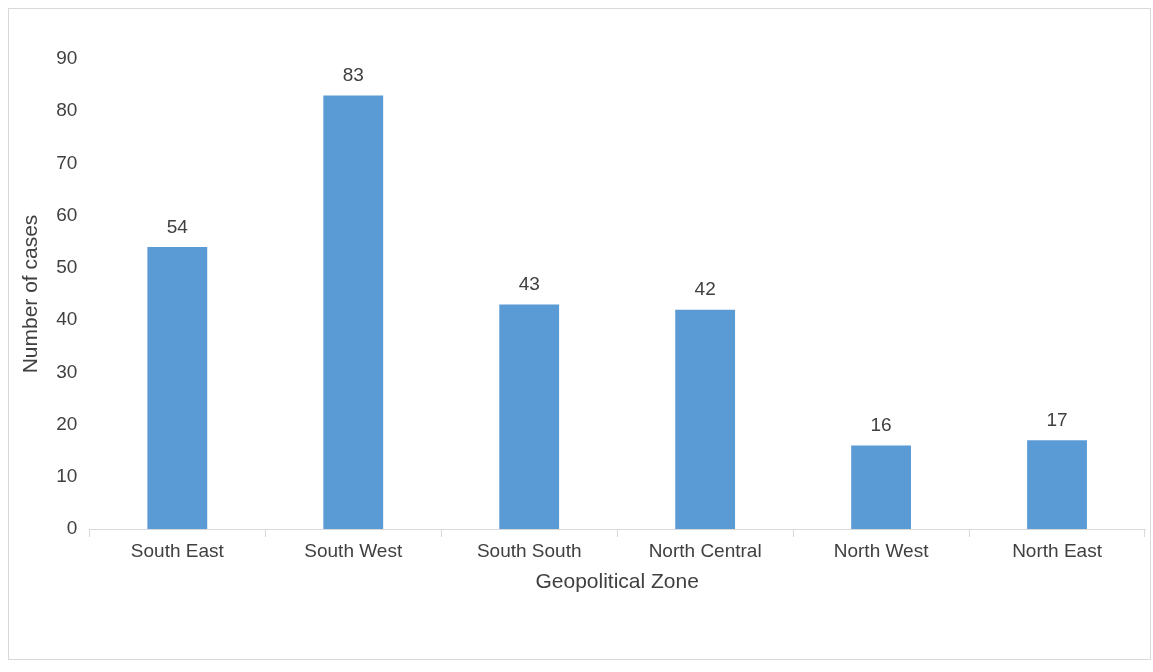 The image size is (1153, 672). I want to click on x-axis-title: Geopolitical Zone, so click(617, 581).